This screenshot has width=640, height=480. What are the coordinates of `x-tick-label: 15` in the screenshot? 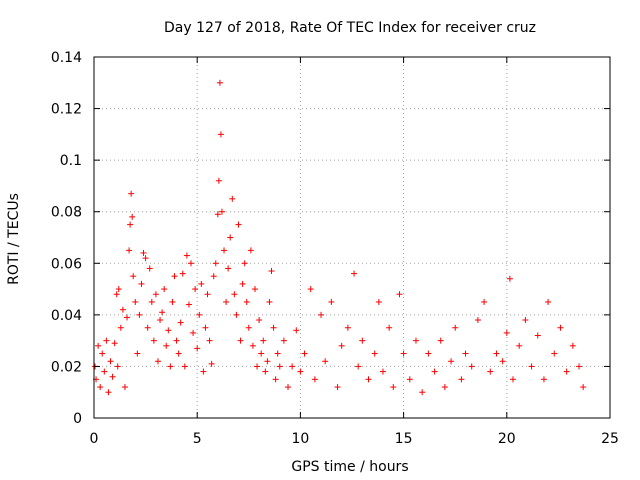 It's located at (404, 439).